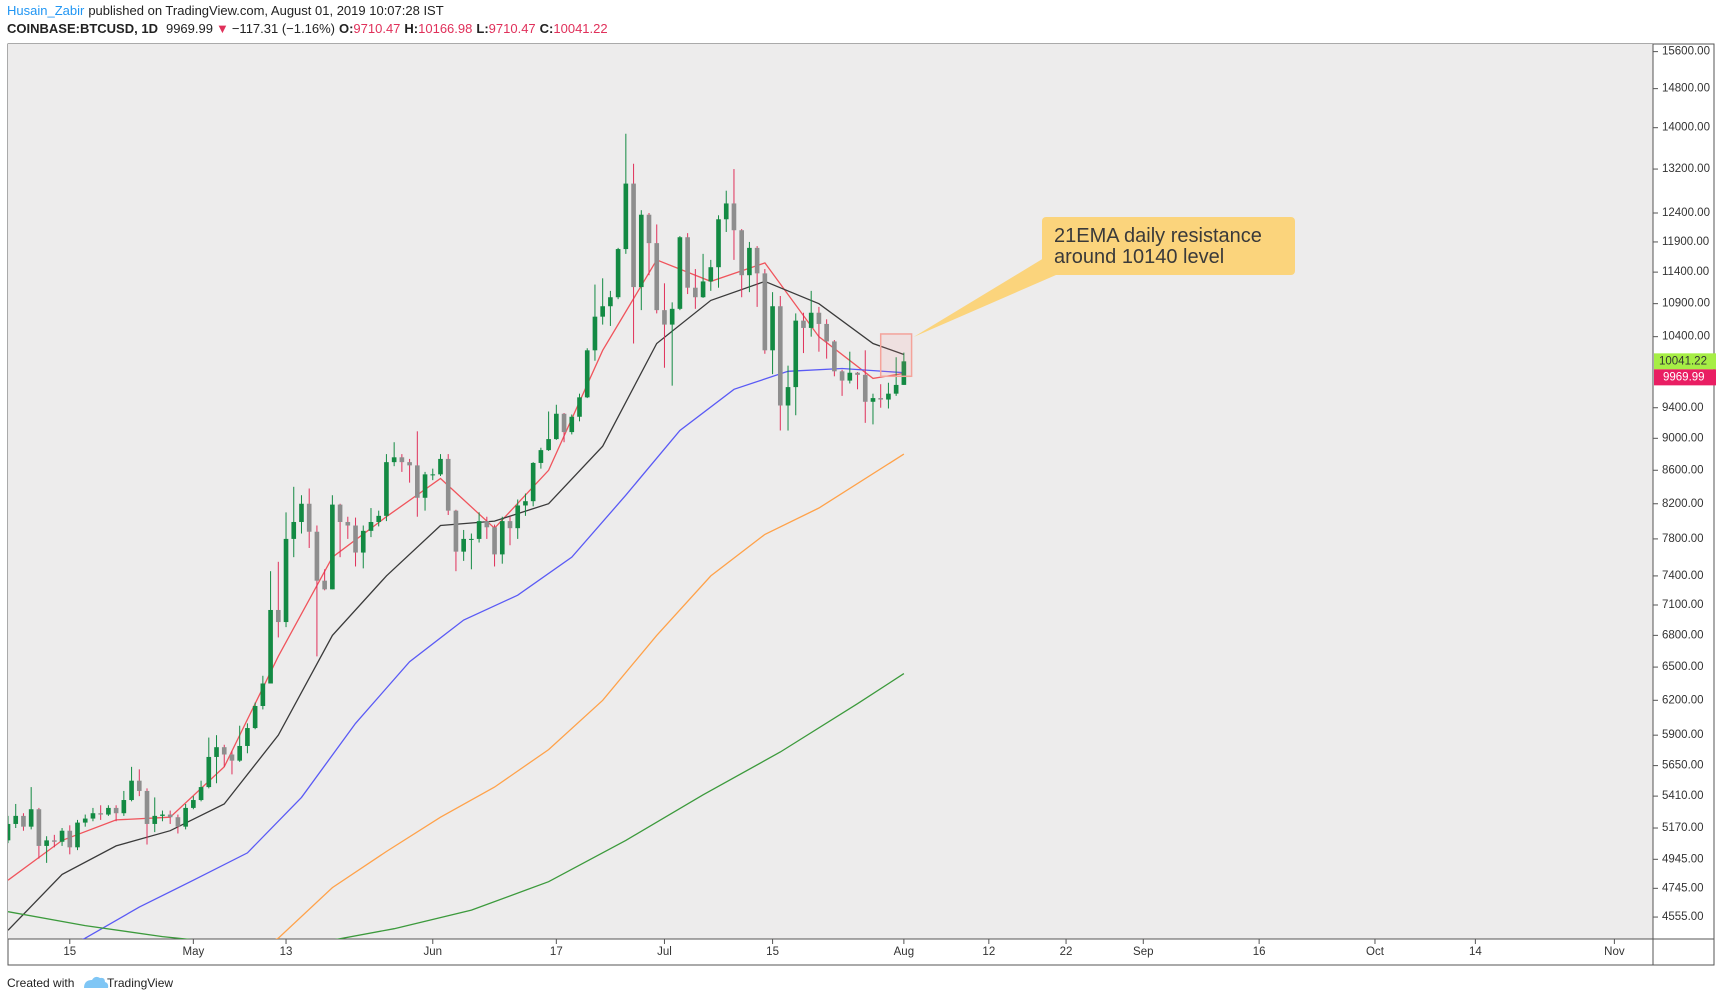 The width and height of the screenshot is (1722, 1002). Describe the element at coordinates (556, 952) in the screenshot. I see `x-tick-label: 17` at that location.